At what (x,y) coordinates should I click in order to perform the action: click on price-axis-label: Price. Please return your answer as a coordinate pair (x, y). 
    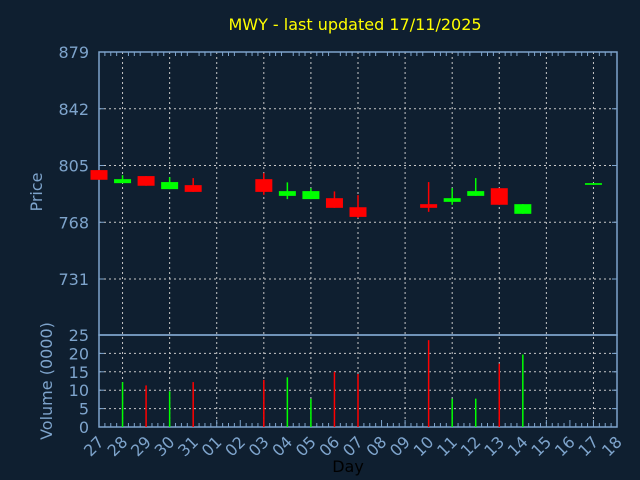
    Looking at the image, I should click on (36, 191).